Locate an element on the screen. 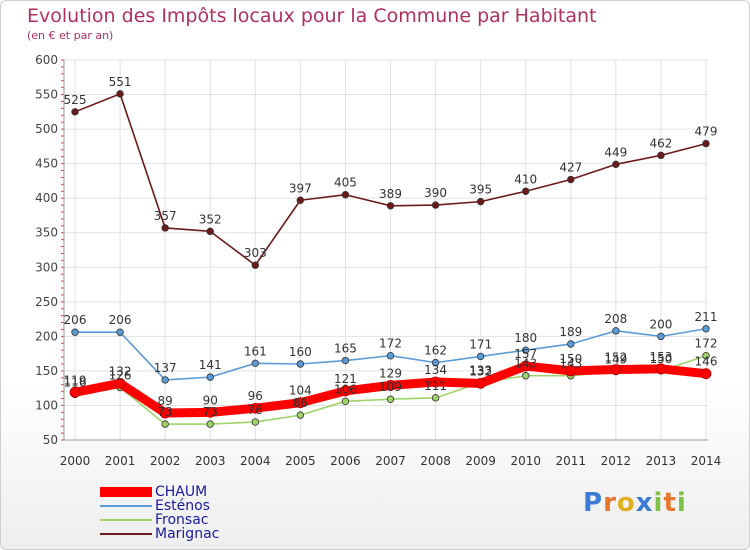 The width and height of the screenshot is (750, 550). data-label-est-nos: 211 is located at coordinates (706, 317).